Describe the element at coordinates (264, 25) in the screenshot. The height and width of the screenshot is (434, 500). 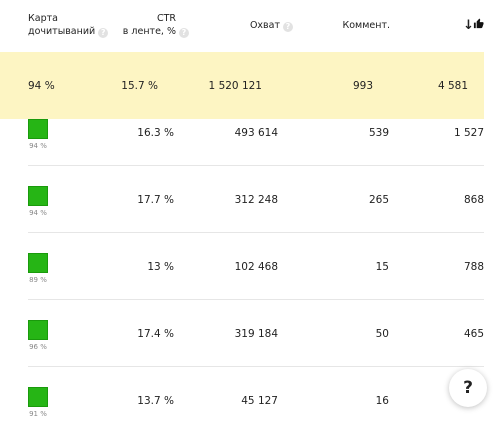
I see `column-reach-label: Охват` at that location.